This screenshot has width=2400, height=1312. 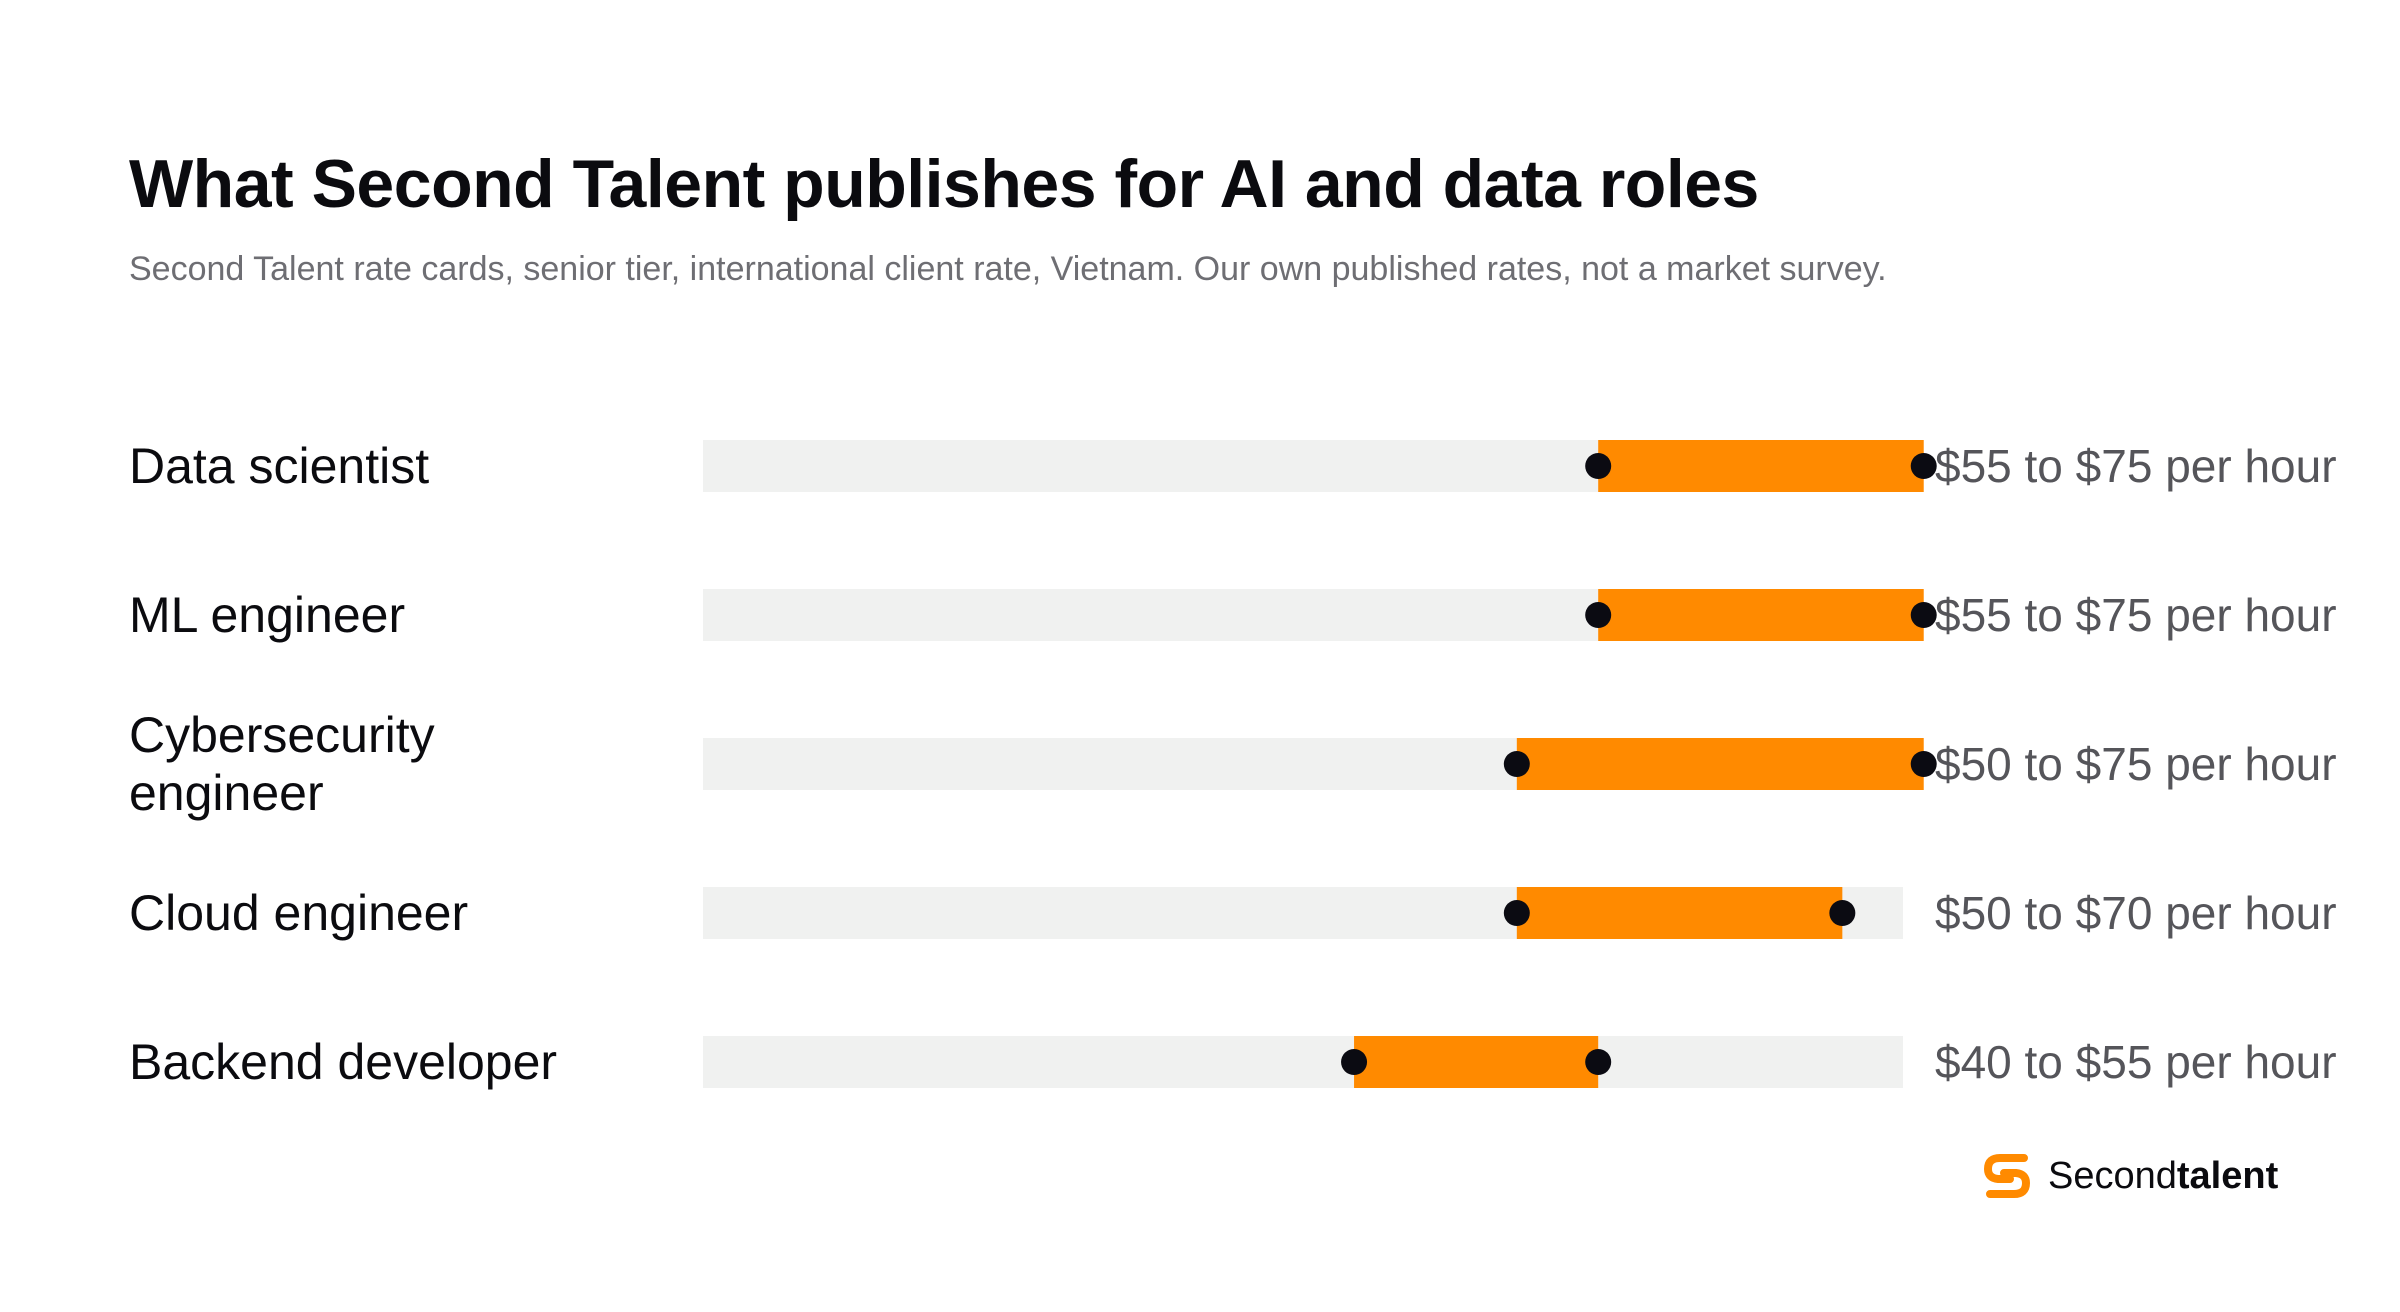 What do you see at coordinates (226, 793) in the screenshot?
I see `role-label: engineer` at bounding box center [226, 793].